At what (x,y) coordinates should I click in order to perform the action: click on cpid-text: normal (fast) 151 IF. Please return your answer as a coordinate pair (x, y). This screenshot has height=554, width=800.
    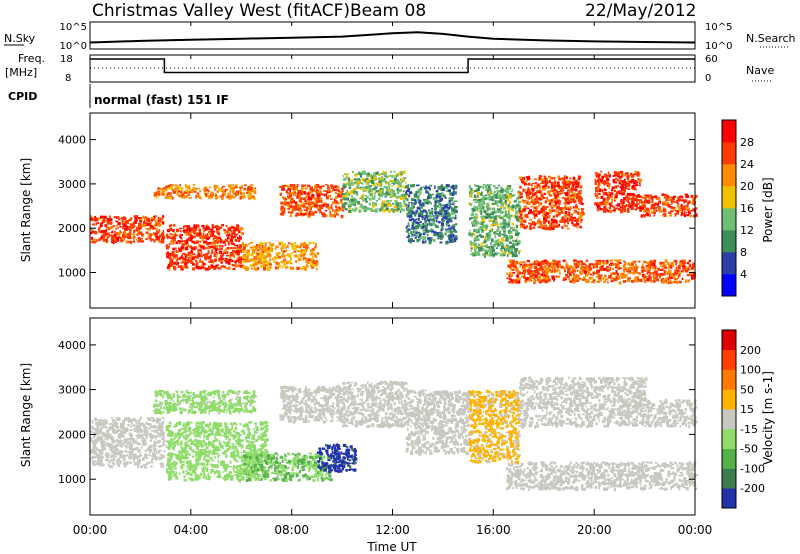
    Looking at the image, I should click on (161, 100).